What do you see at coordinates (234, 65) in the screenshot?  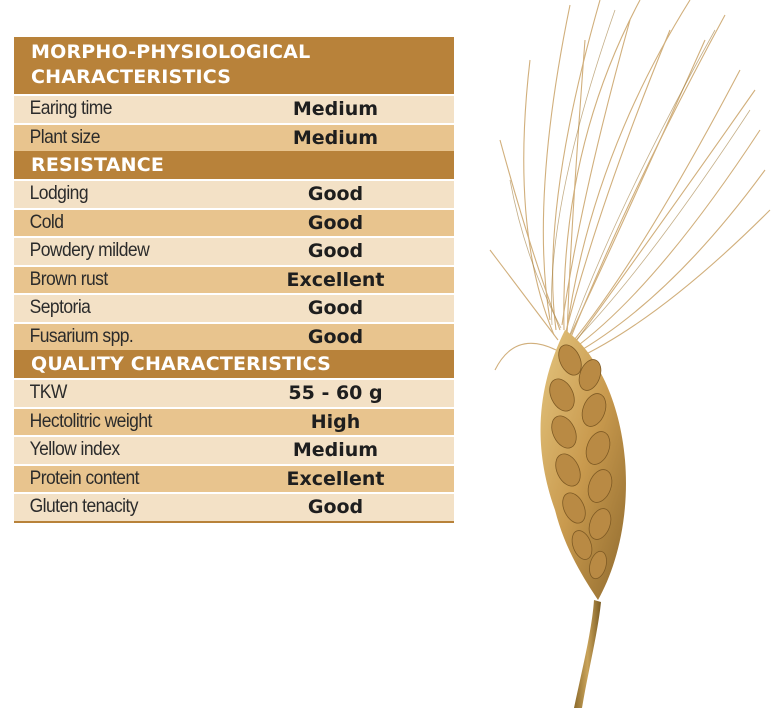 I see `section-header-morpho: MORPHO-PHYSIOLOGICAL CHARACTERISTICS` at bounding box center [234, 65].